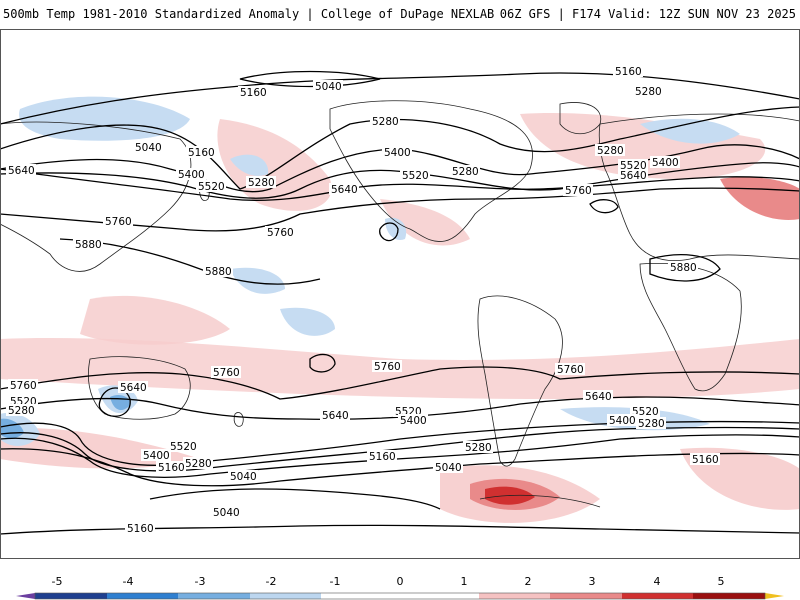  What do you see at coordinates (464, 581) in the screenshot?
I see `colorbar-tick-label: 1` at bounding box center [464, 581].